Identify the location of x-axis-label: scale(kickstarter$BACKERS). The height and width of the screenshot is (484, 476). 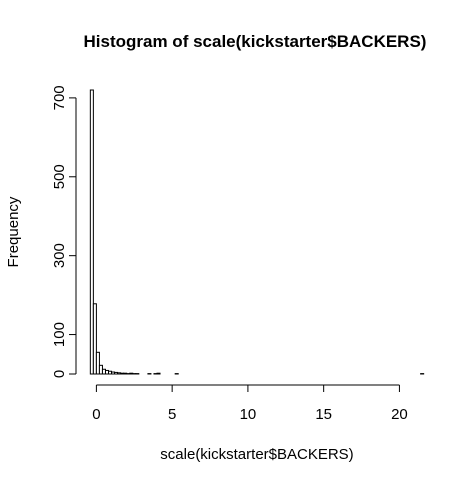
(256, 454).